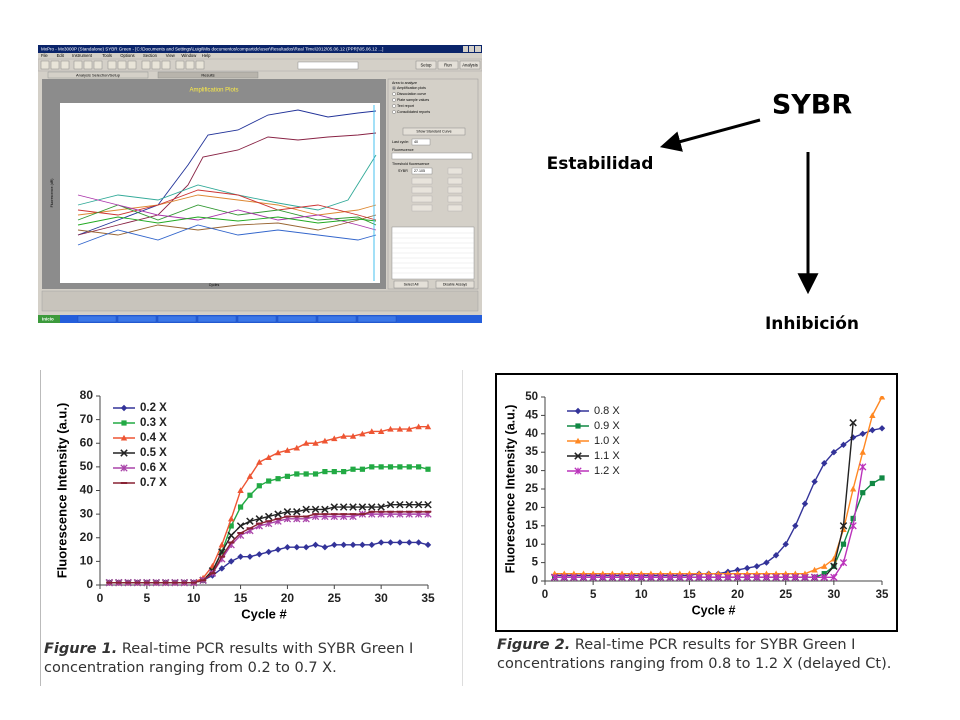  Describe the element at coordinates (199, 65) in the screenshot. I see `toolbar-icons` at that location.